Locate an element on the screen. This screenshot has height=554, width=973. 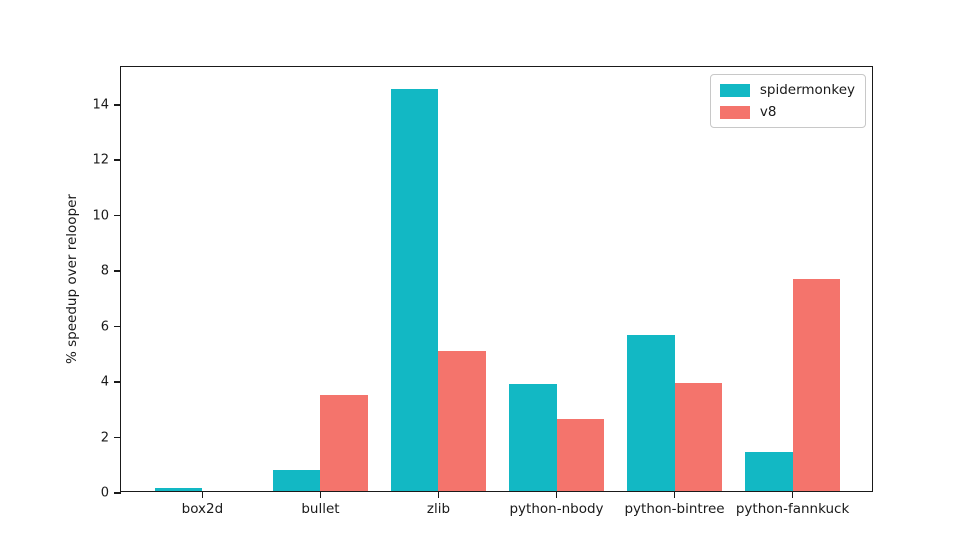
y-tick-label: 6 is located at coordinates (104, 327).